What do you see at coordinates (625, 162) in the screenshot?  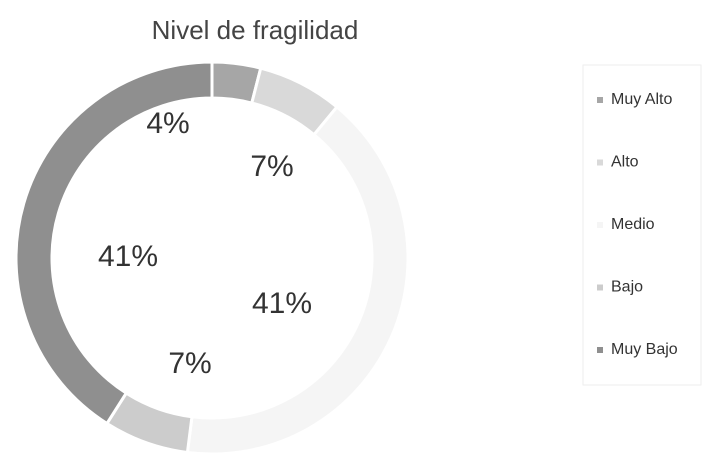 I see `legend-label: Alto` at bounding box center [625, 162].